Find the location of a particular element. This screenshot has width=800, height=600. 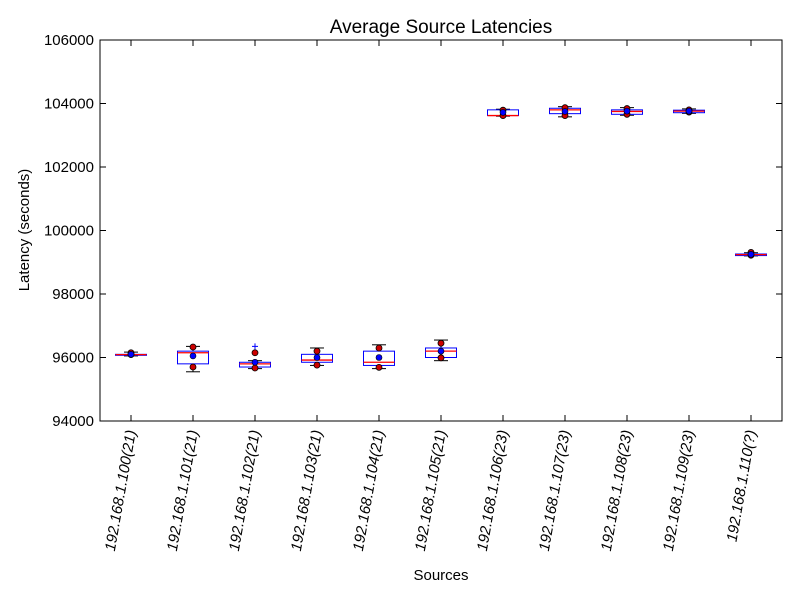

y-tick-label: 96000 is located at coordinates (73, 358).